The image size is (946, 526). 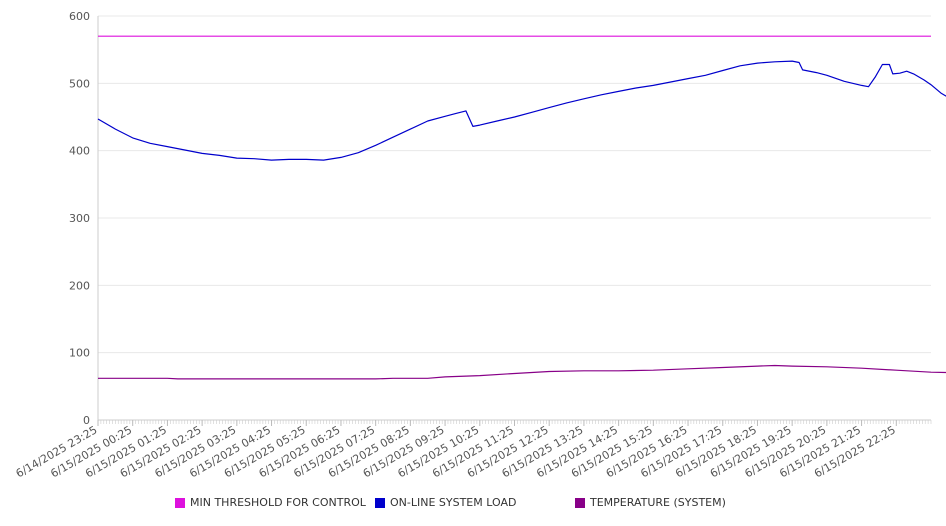 I want to click on legend-item-min-threshold: MIN THRESHOLD FOR CONTROL, so click(x=270, y=502).